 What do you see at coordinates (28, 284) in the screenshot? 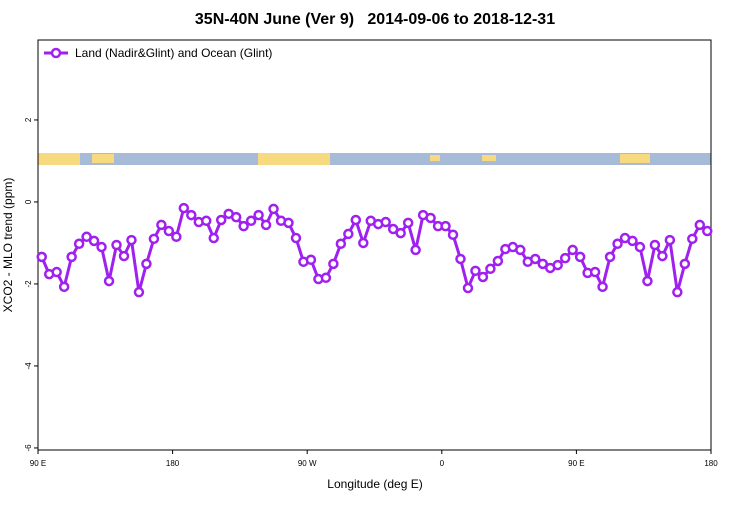
I see `y-tick-label: -2` at bounding box center [28, 284].